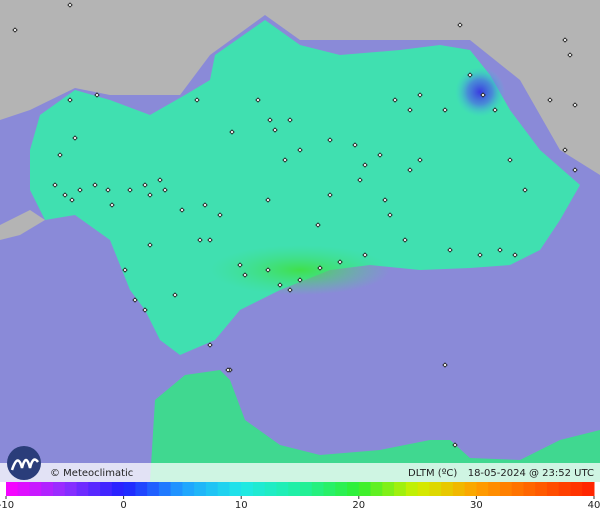  Describe the element at coordinates (300, 270) in the screenshot. I see `warm-area` at that location.